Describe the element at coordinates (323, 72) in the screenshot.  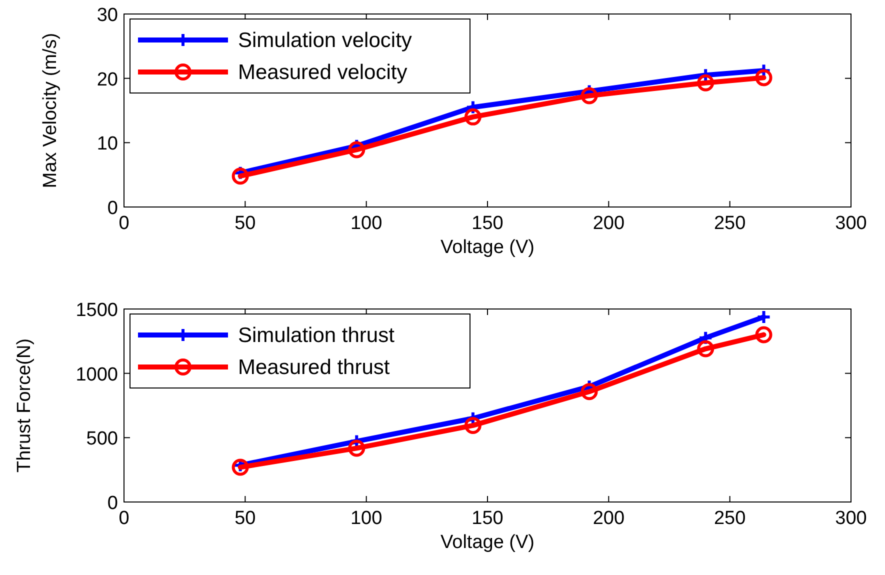
I see `legend-label: Measured velocity` at that location.